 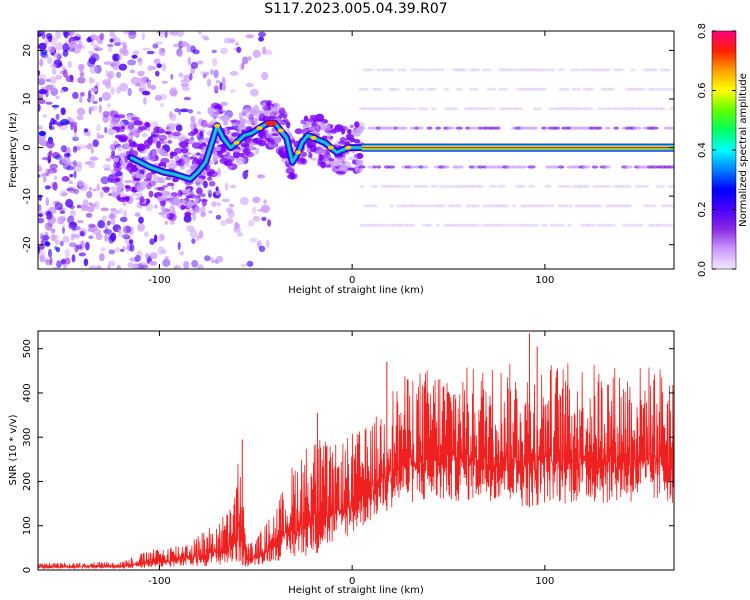 I want to click on snr-y-tick-label: 300, so click(x=27, y=437).